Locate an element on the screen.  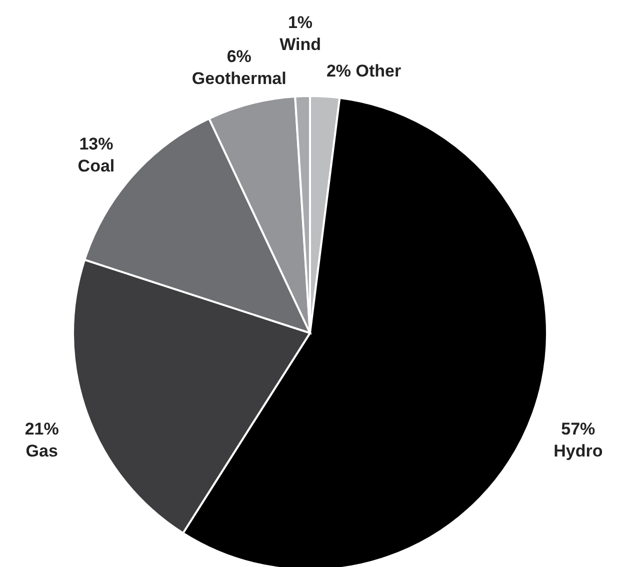
data-label: 57% is located at coordinates (578, 429).